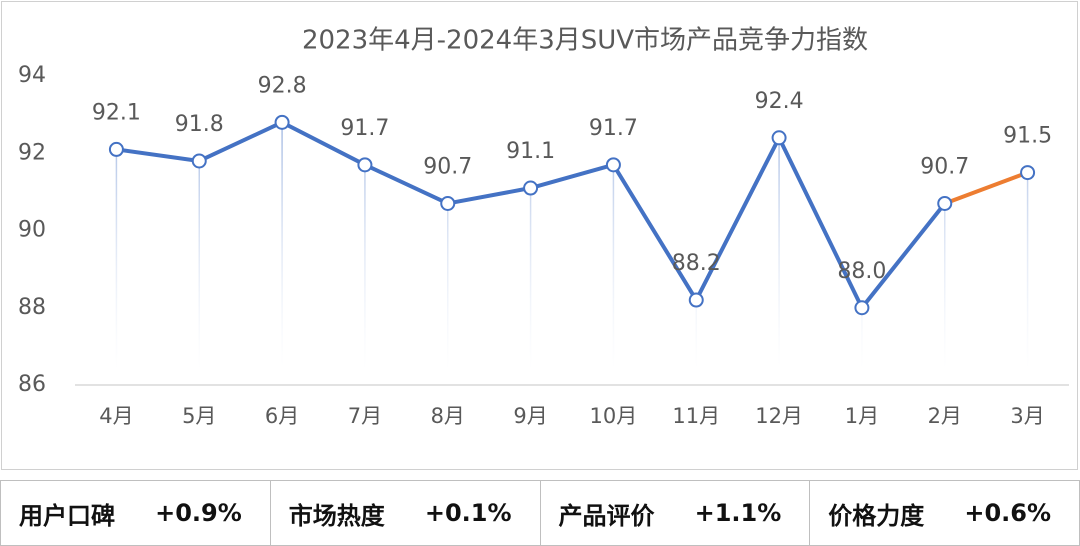  What do you see at coordinates (67, 515) in the screenshot?
I see `metric-label: 用户口碑` at bounding box center [67, 515].